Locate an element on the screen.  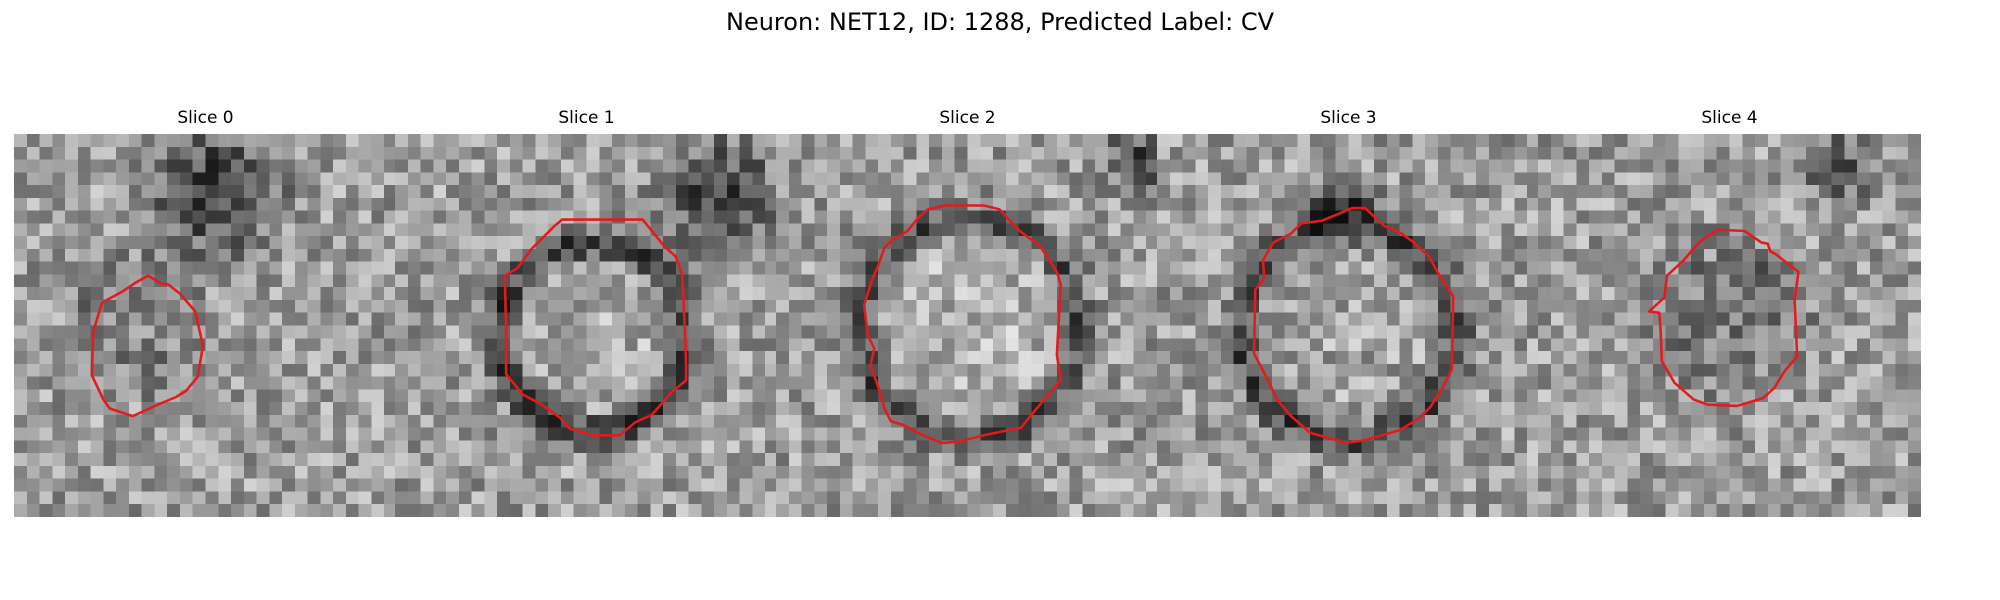
slice-title: Slice 4 is located at coordinates (1729, 118).